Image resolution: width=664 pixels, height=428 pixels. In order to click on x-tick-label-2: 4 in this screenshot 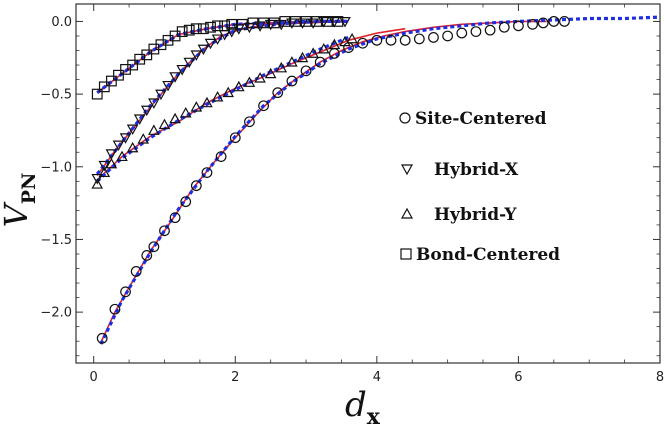, I will do `click(377, 377)`.